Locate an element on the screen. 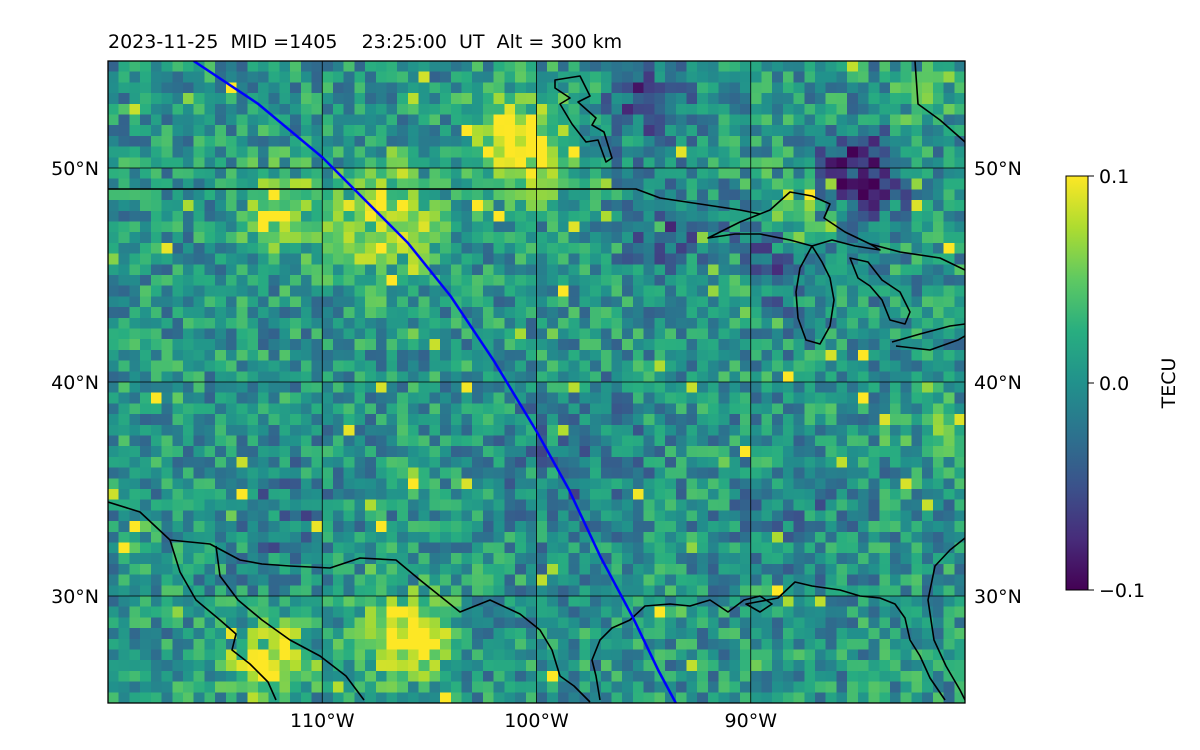 The height and width of the screenshot is (750, 1200). border-49th-parallel is located at coordinates (434, 201).